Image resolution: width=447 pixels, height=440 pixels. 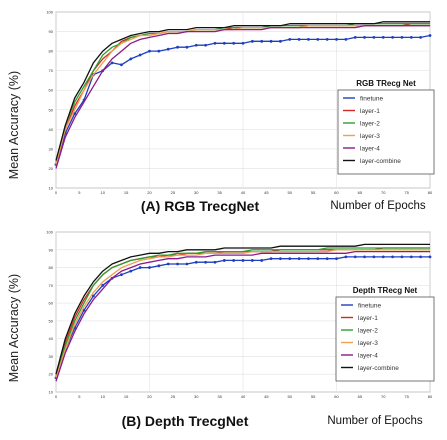 What do you see at coordinates (79, 192) in the screenshot?
I see `x-tick-label: 5` at bounding box center [79, 192].